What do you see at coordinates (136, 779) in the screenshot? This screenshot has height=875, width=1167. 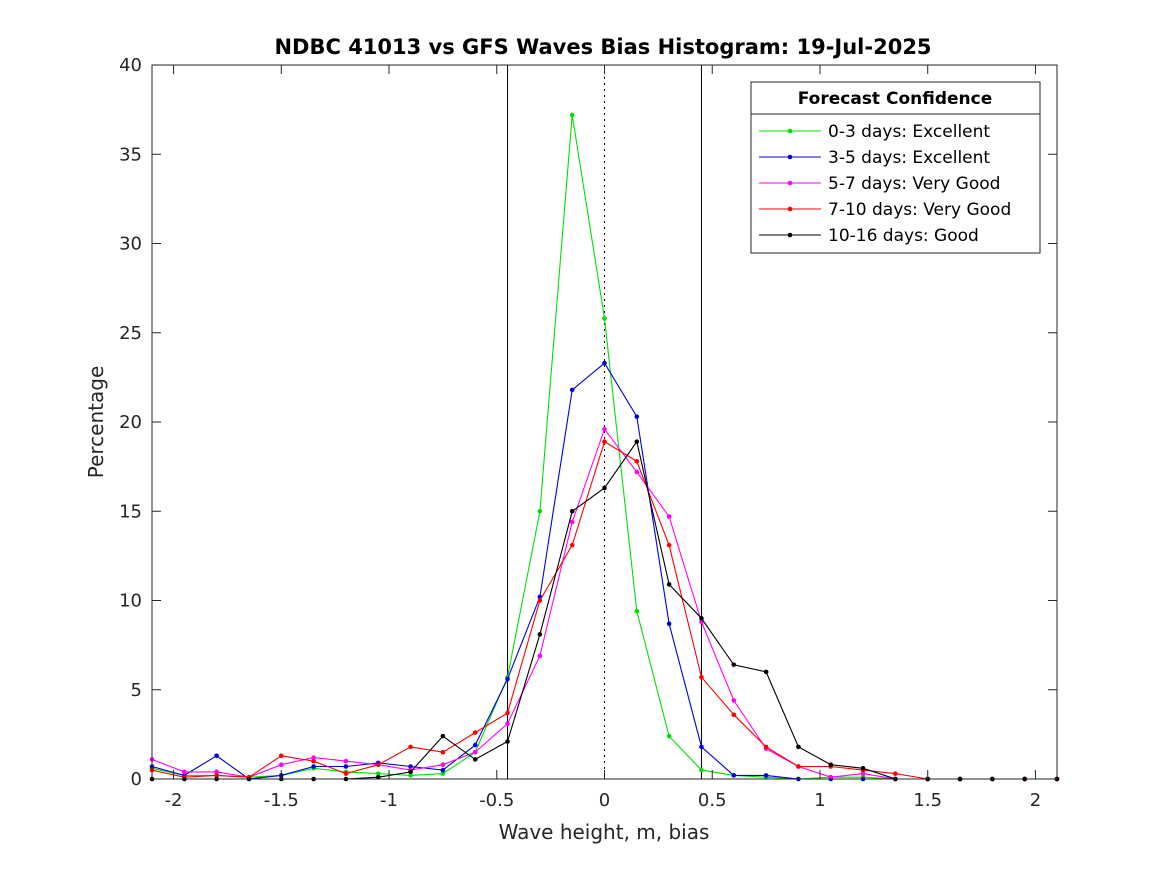 I see `y-tick-label-0: 0` at bounding box center [136, 779].